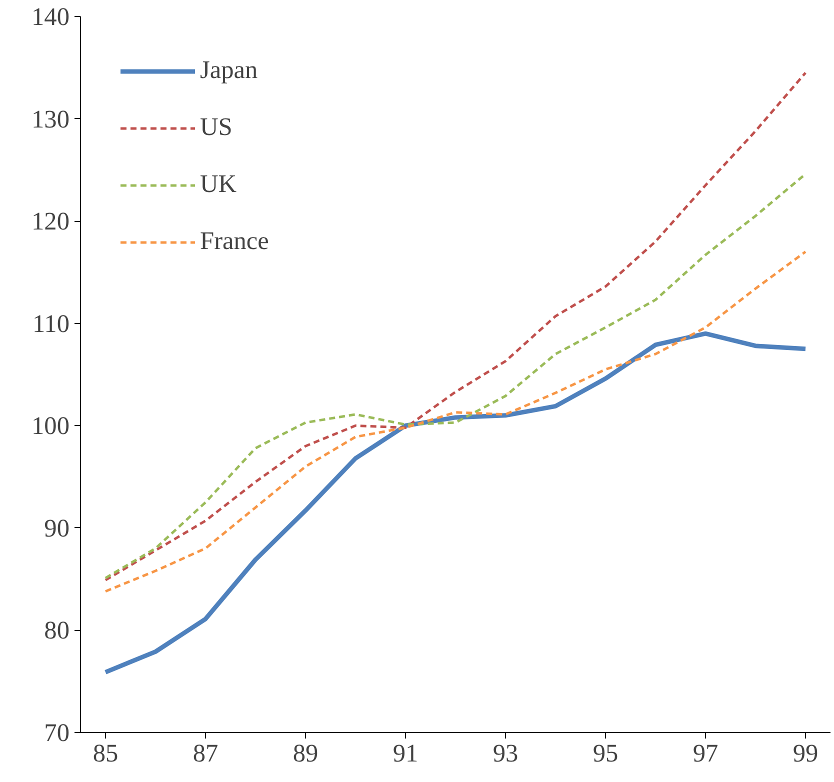 The width and height of the screenshot is (834, 782). Describe the element at coordinates (57, 630) in the screenshot. I see `y-tick-label: 80` at that location.